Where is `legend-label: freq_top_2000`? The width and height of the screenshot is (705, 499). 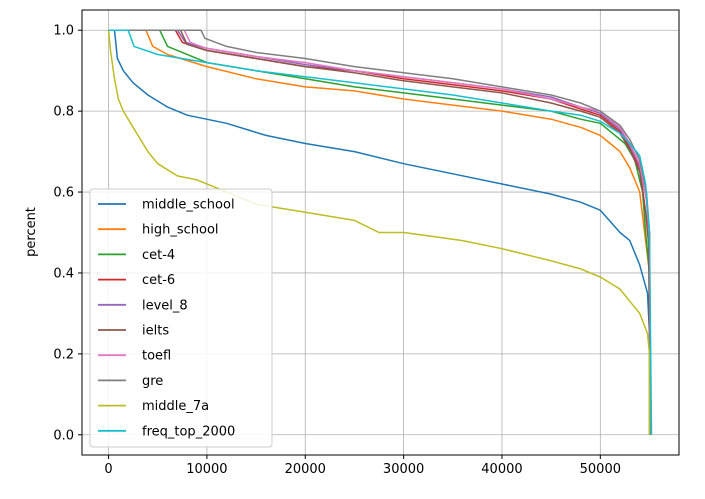
legend-label: freq_top_2000 is located at coordinates (188, 431).